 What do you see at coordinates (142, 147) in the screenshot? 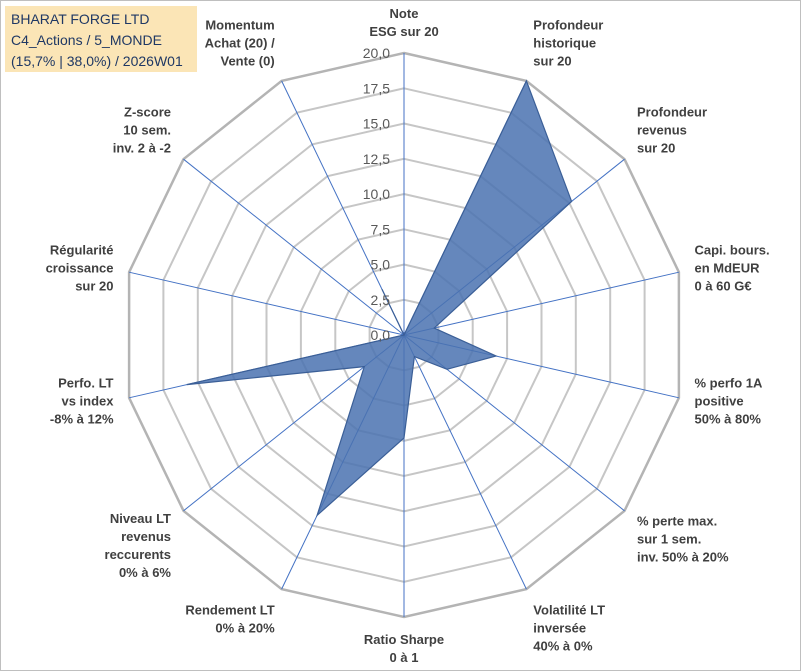
I see `axis-label-line: inv. 2 à -2` at bounding box center [142, 147].